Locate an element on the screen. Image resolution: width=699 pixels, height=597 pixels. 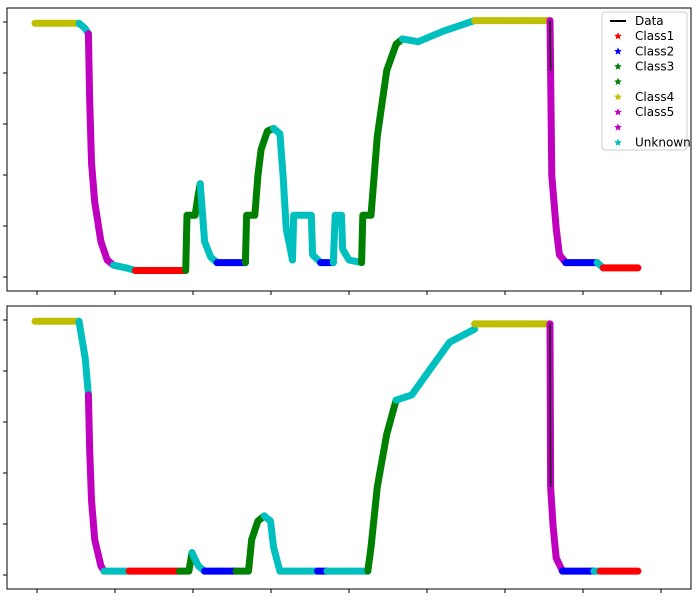
legend-label: Data is located at coordinates (649, 21).